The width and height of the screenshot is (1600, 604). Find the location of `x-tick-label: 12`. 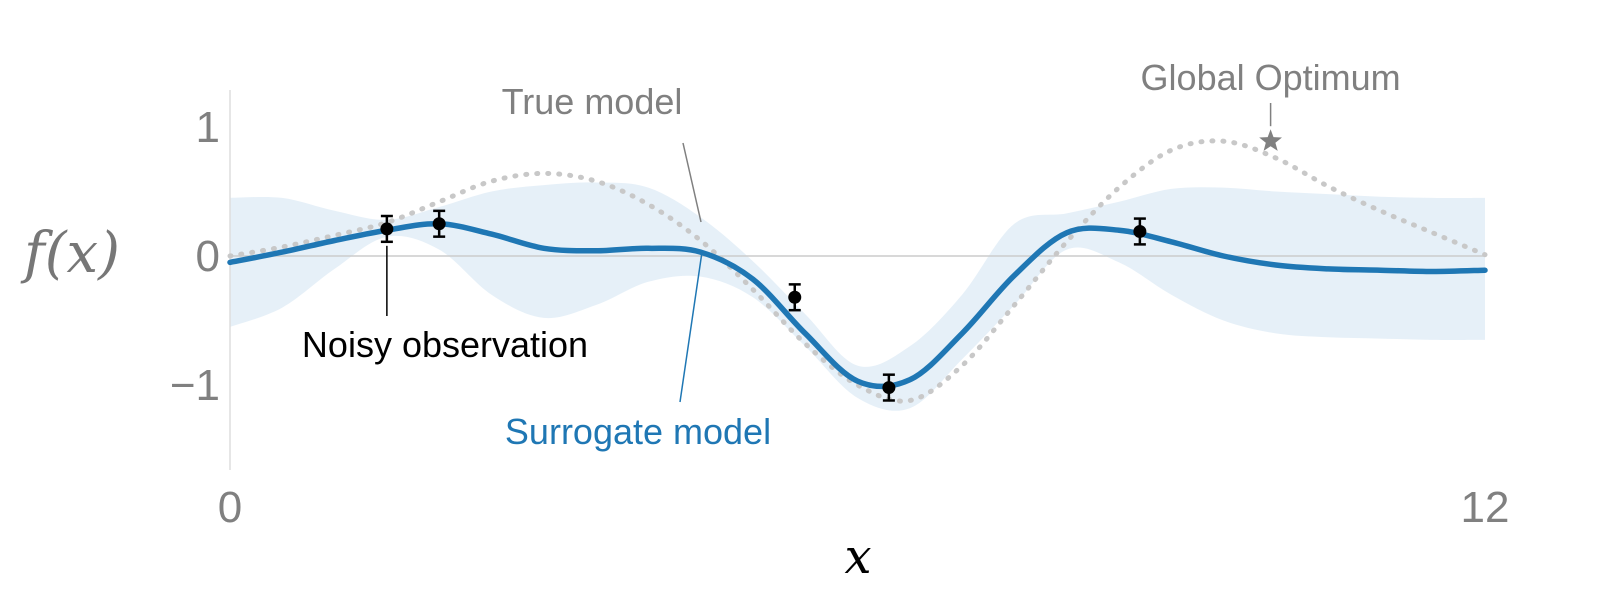

x-tick-label: 12 is located at coordinates (1485, 507).